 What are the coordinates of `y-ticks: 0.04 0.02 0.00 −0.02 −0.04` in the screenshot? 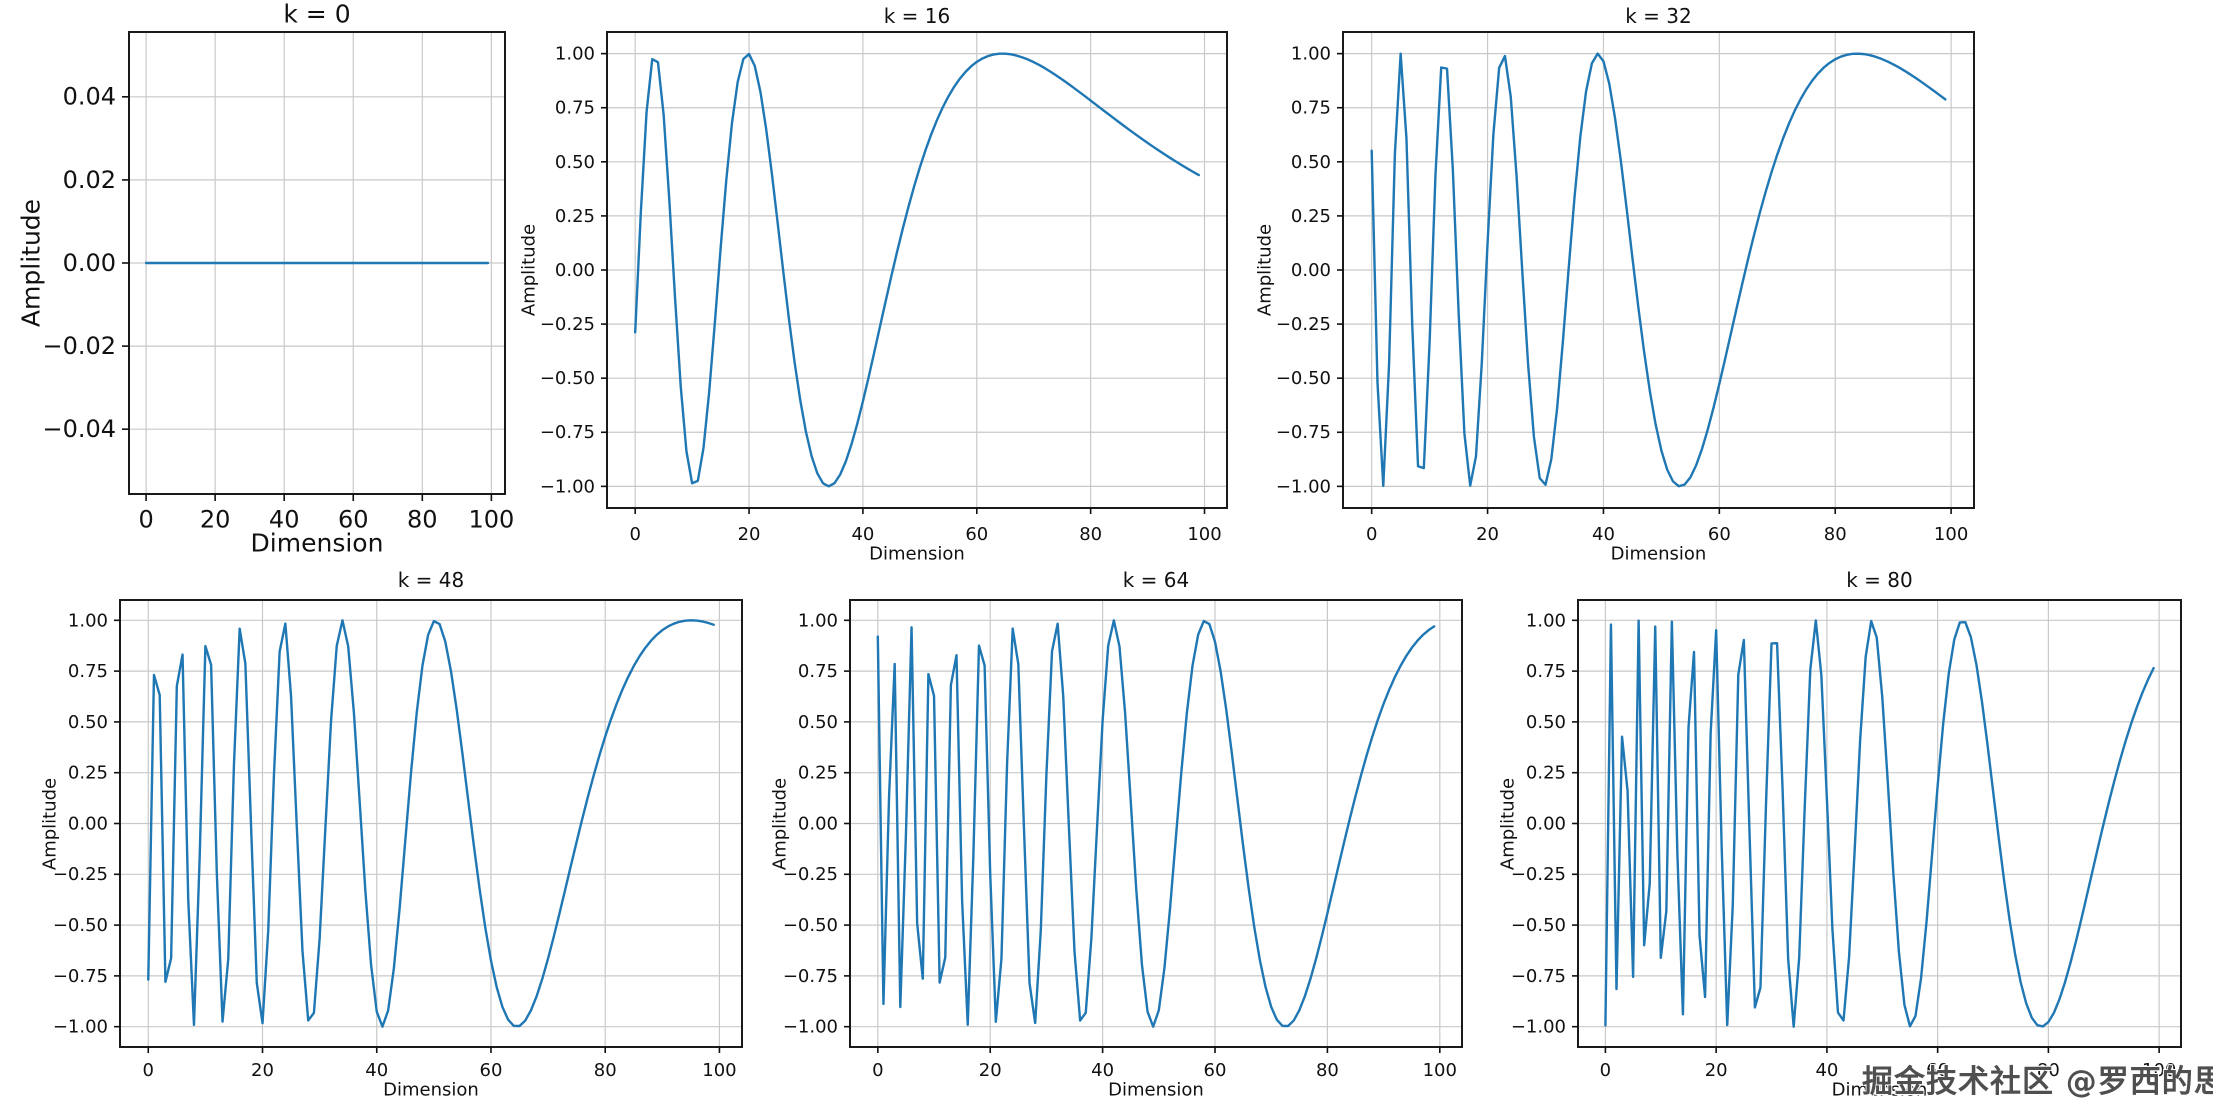 It's located at (85, 263).